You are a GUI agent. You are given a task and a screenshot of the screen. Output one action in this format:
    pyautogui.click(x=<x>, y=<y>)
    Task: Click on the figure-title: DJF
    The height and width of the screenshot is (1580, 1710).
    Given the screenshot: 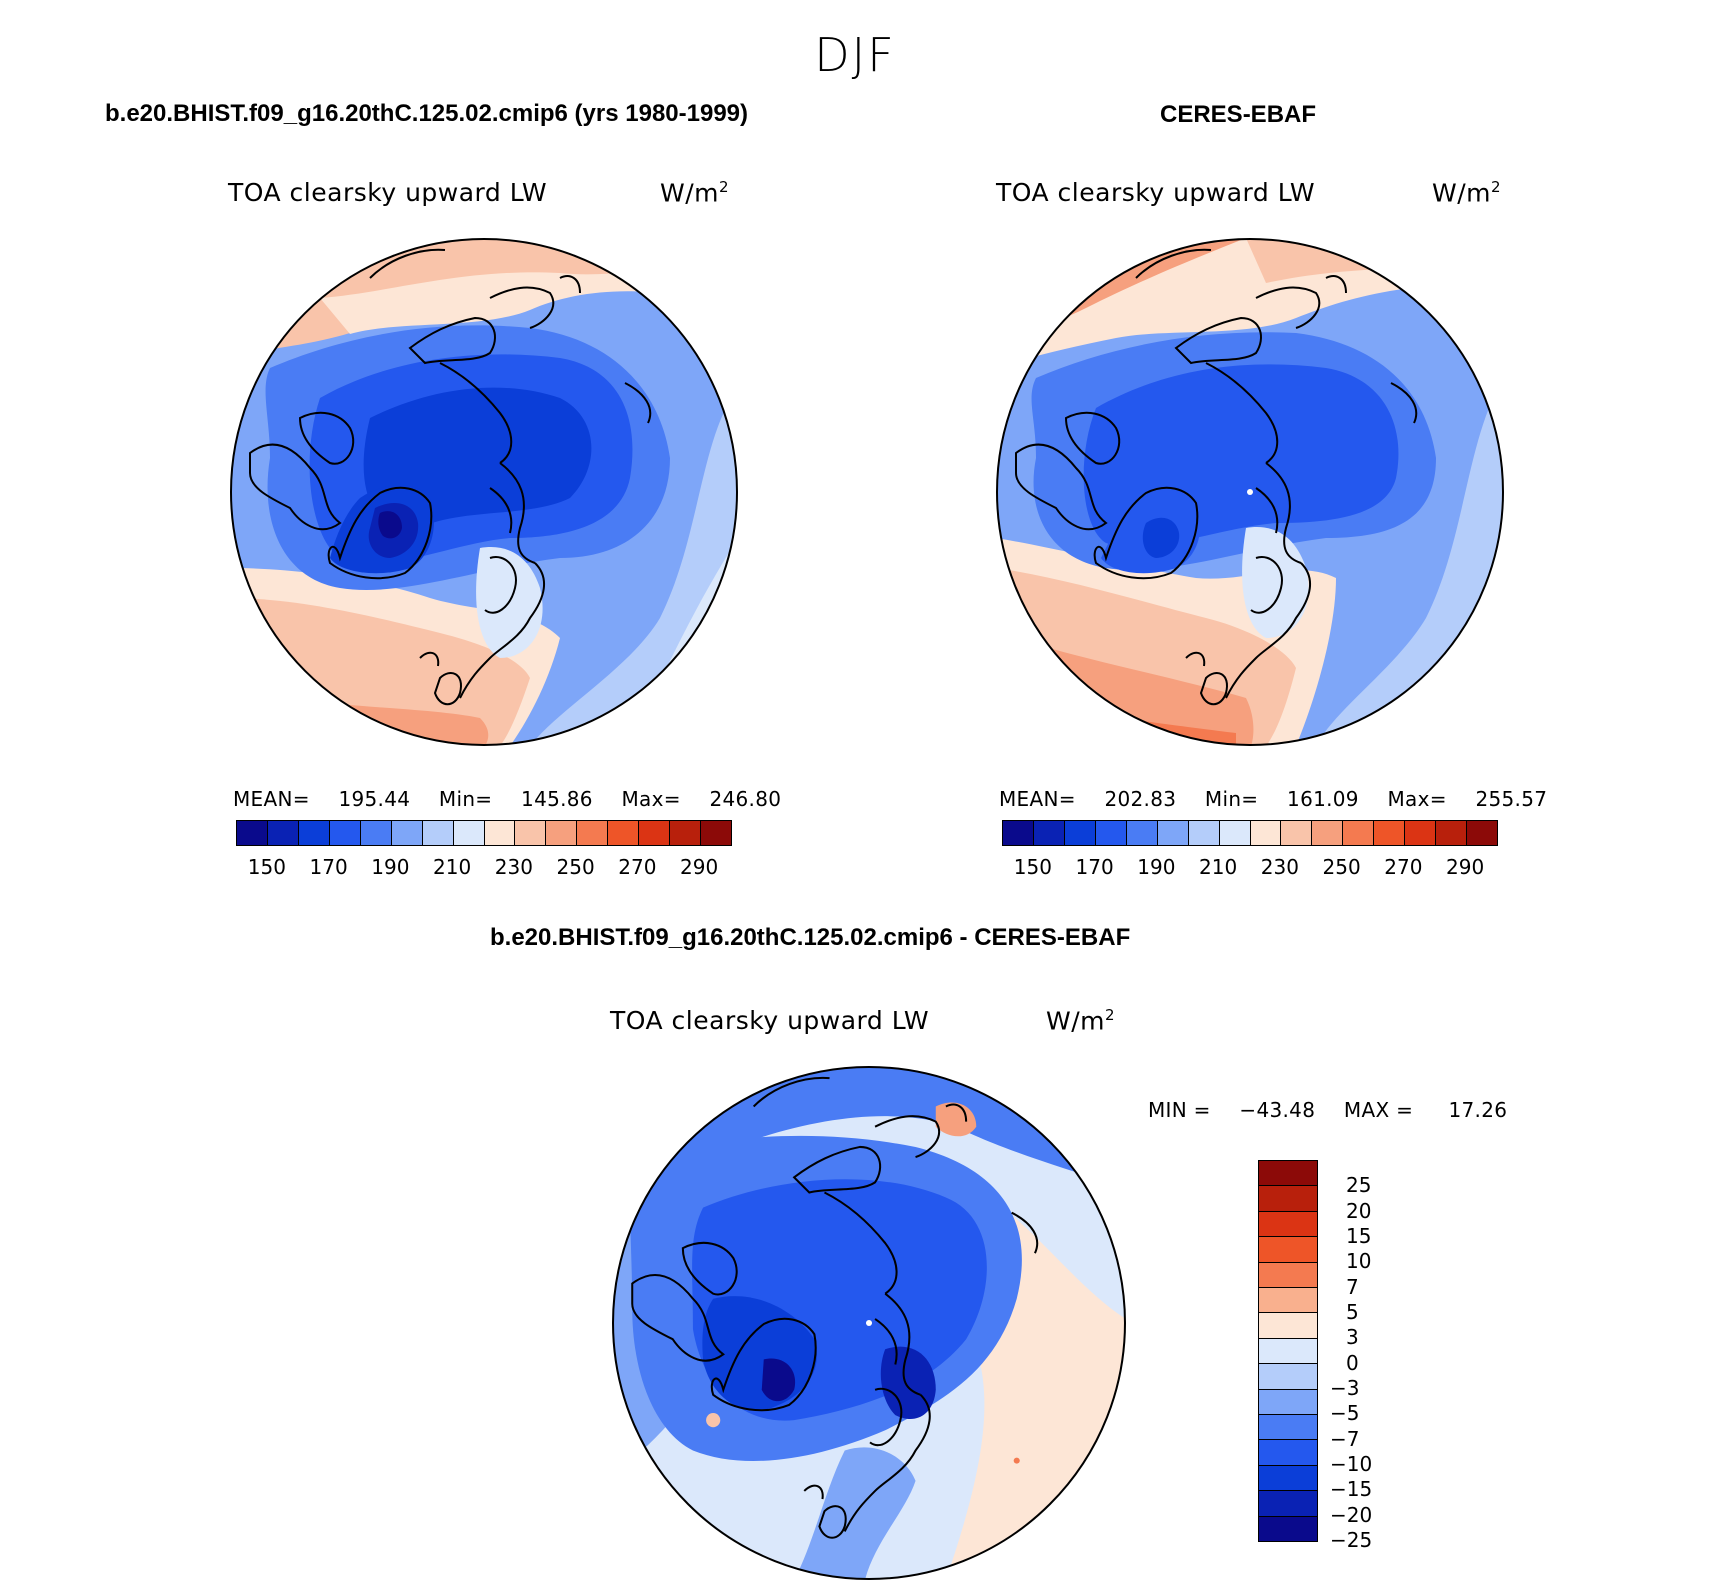 What is the action you would take?
    pyautogui.click(x=855, y=55)
    